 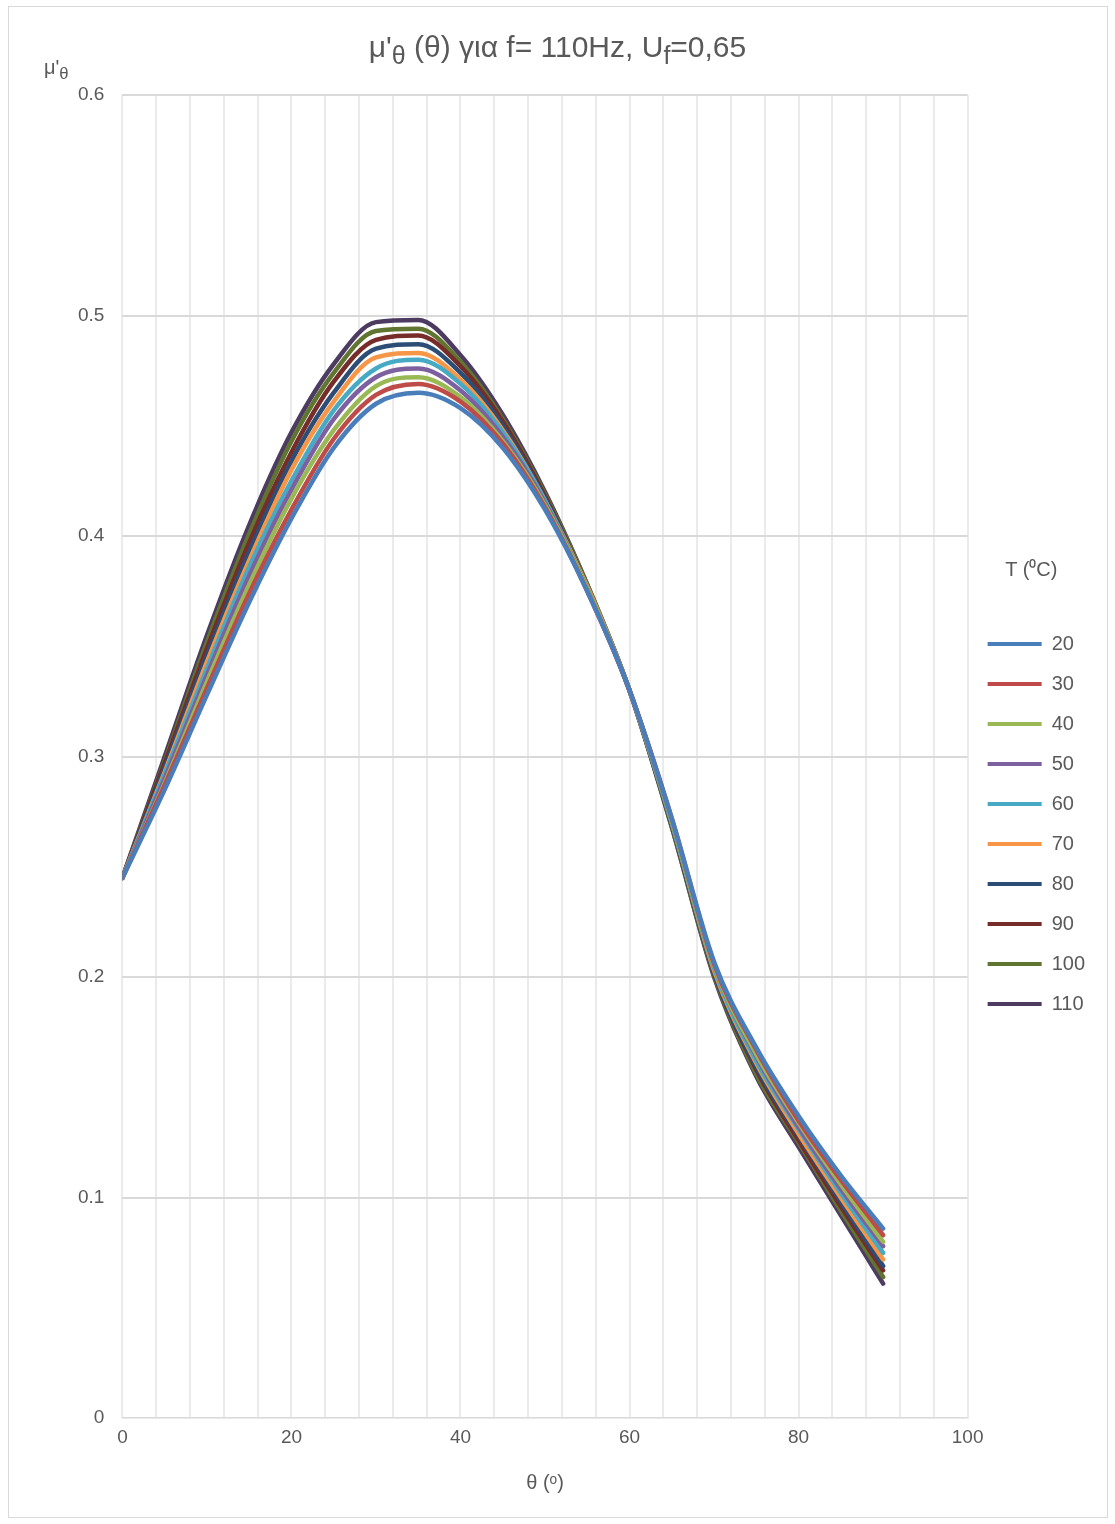 I want to click on y-tick-label: 0.5, so click(x=91, y=314).